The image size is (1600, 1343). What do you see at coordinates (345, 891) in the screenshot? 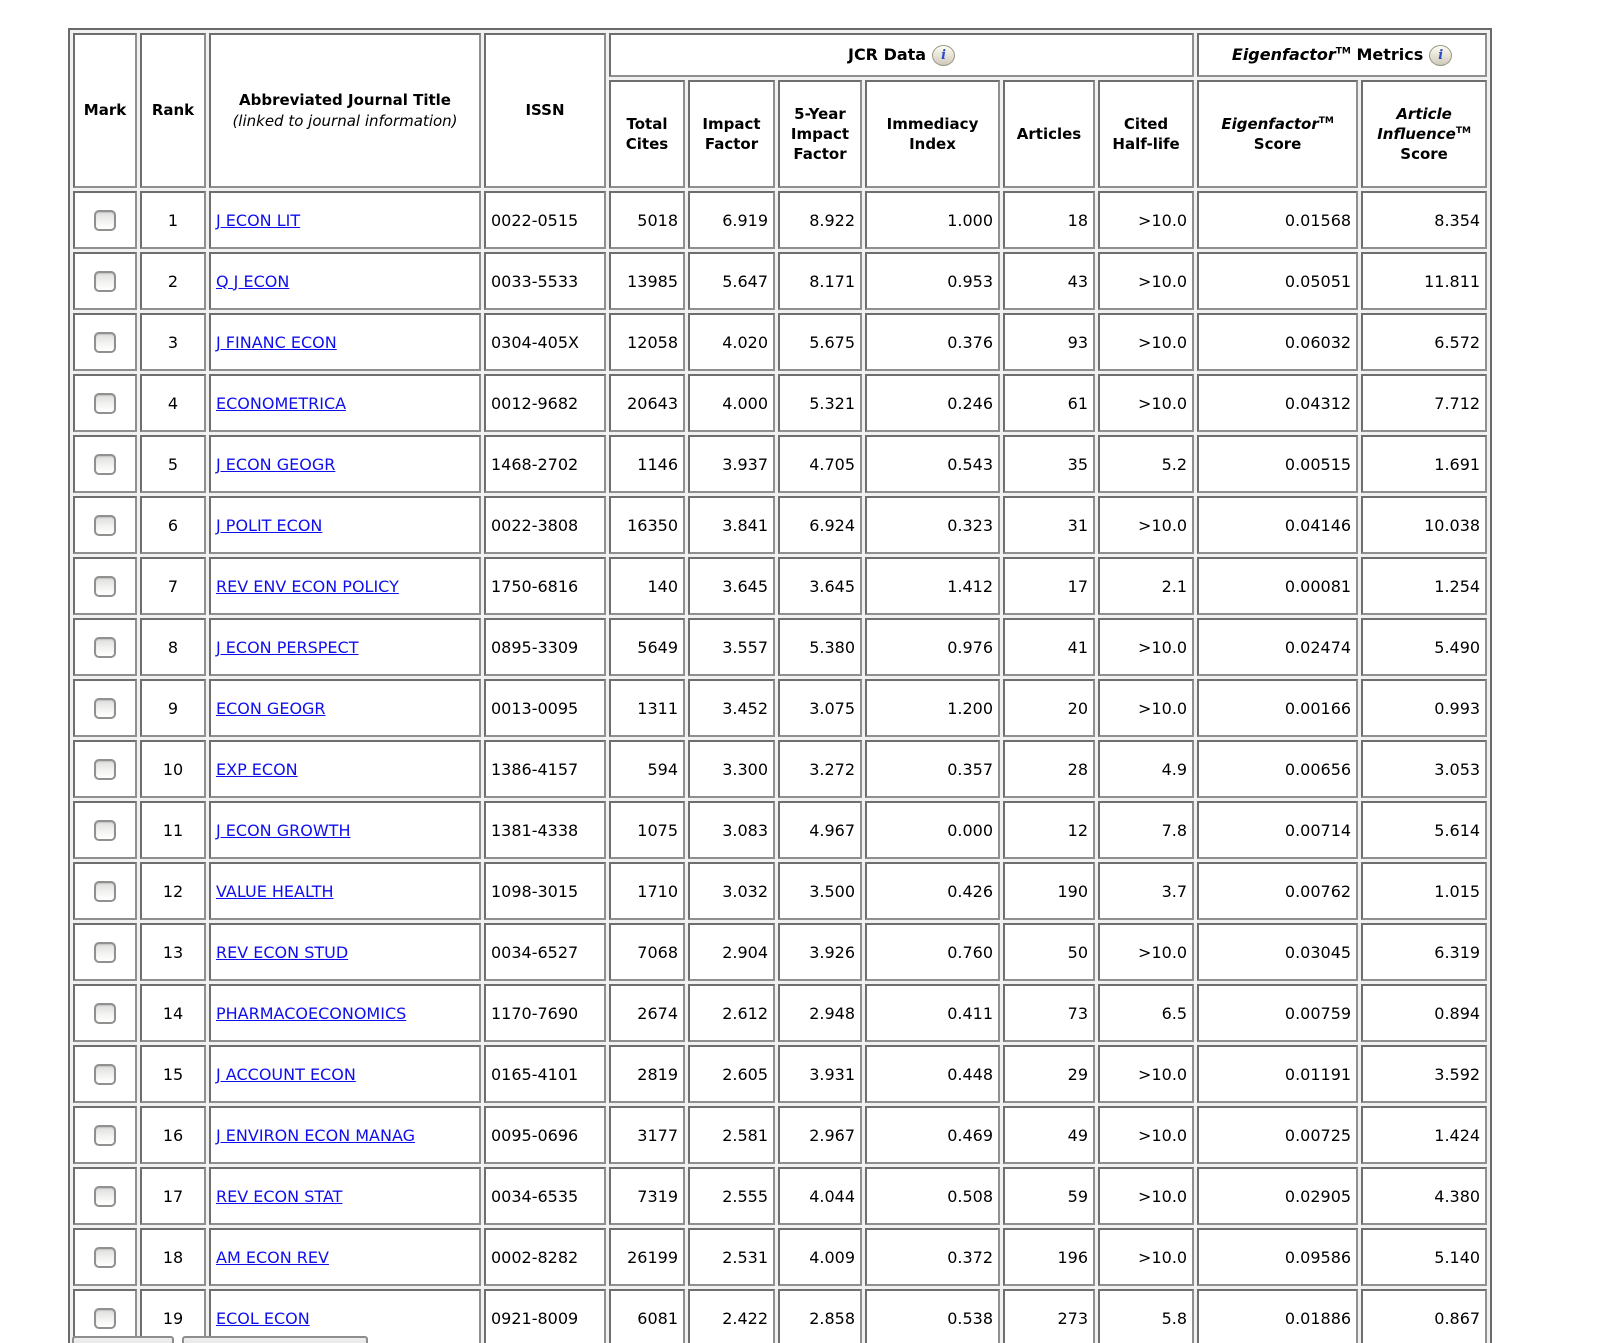
I see `title-cell: VALUE HEALTH` at bounding box center [345, 891].